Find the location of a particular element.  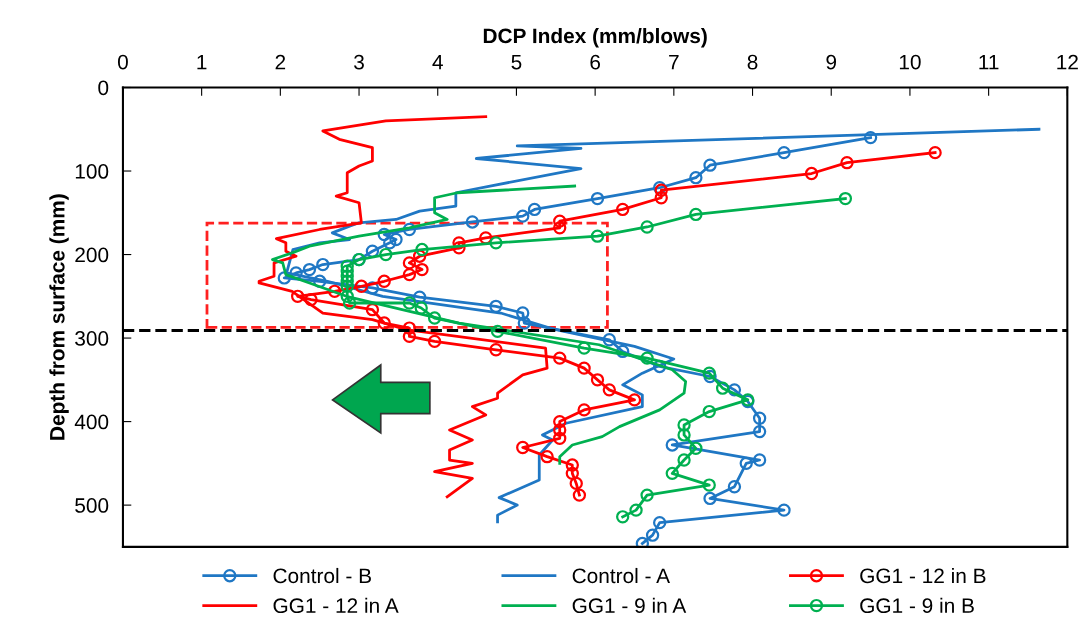

y-tick-label: 200 is located at coordinates (92, 255).